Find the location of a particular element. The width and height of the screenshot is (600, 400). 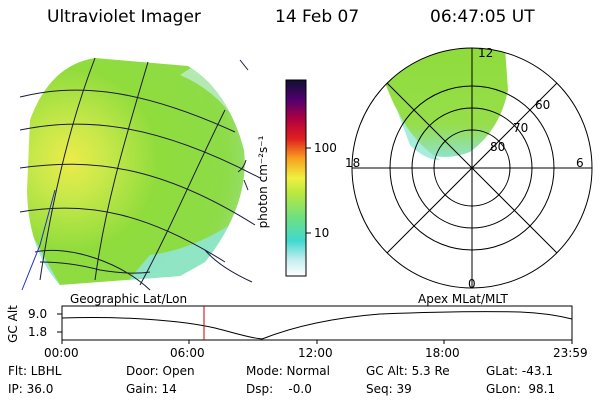

timeline-ytick-high: 9.0 is located at coordinates (38, 314).